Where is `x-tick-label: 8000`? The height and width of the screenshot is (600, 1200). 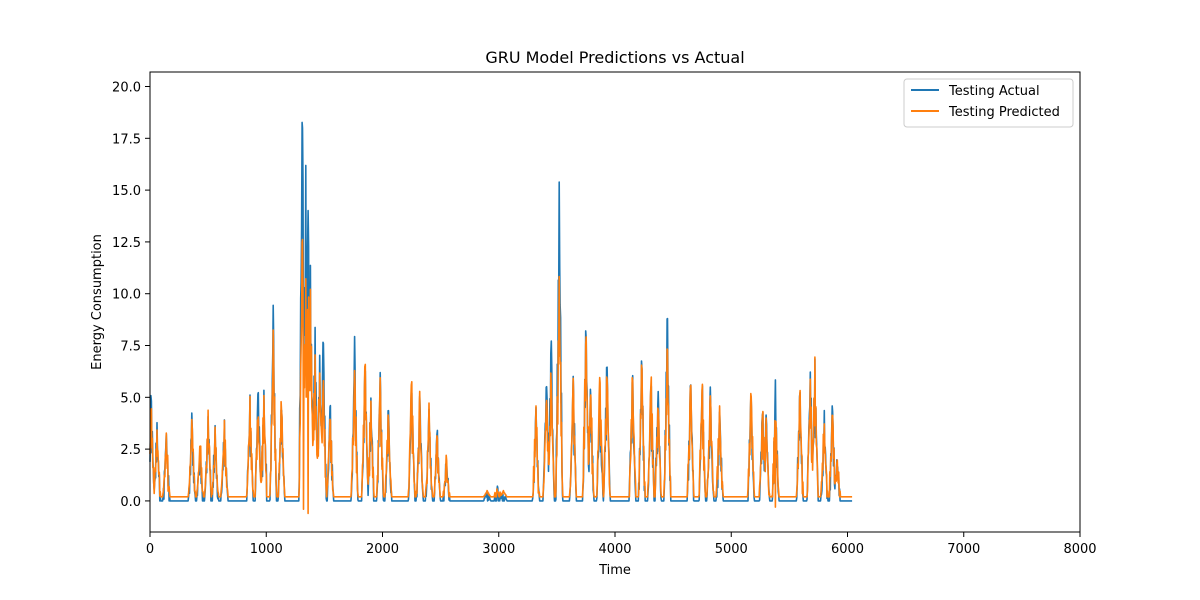 x-tick-label: 8000 is located at coordinates (1079, 549).